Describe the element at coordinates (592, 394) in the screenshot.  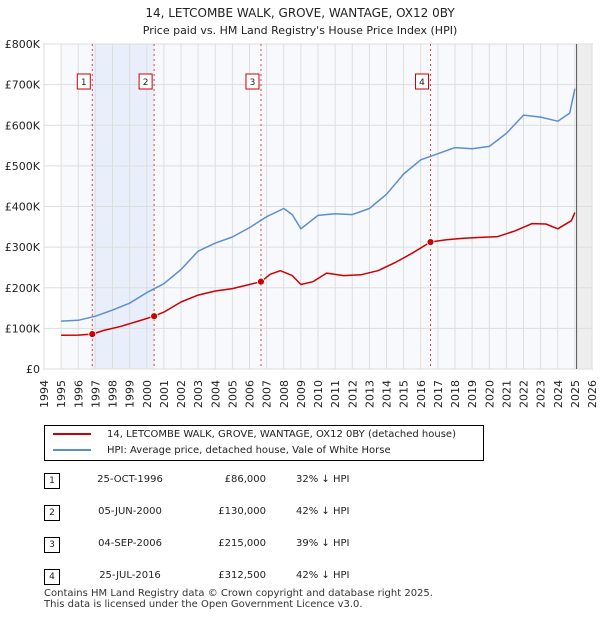
I see `x-tick-label: 2026` at that location.